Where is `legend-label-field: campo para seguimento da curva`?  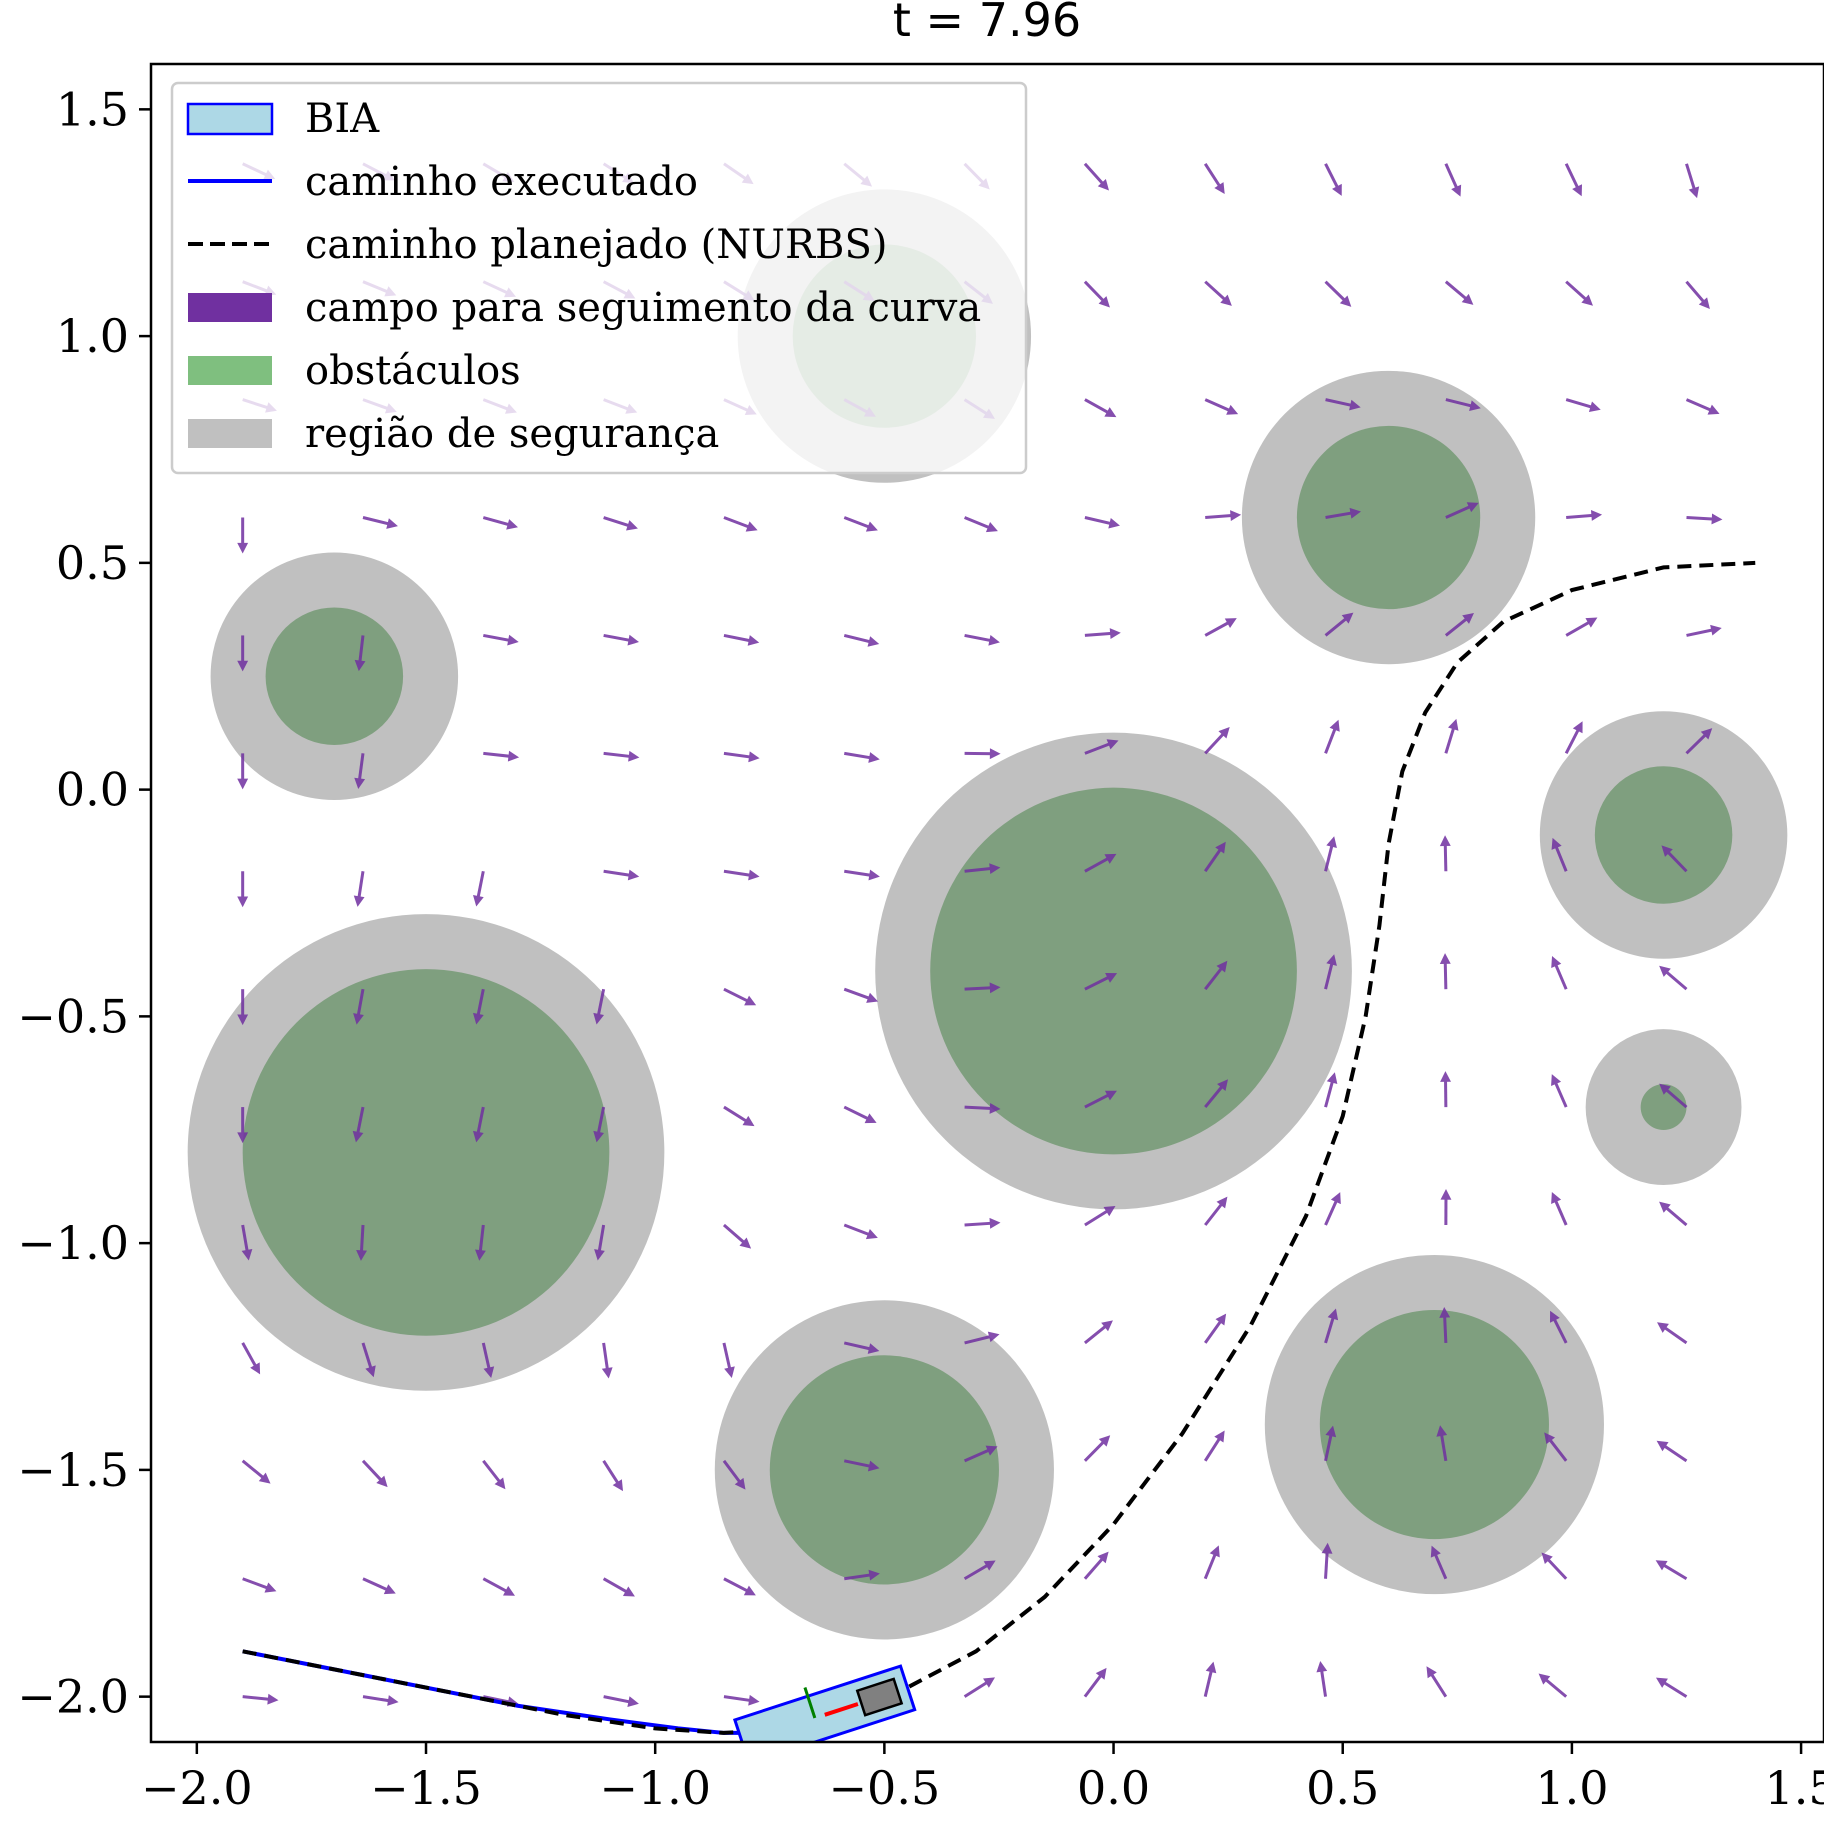
legend-label-field: campo para seguimento da curva is located at coordinates (643, 308).